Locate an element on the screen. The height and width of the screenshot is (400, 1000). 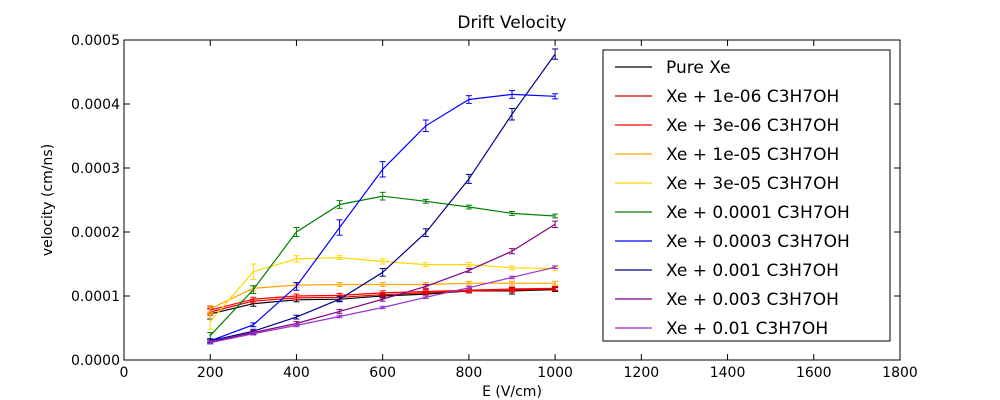
chart-title: Drift Velocity is located at coordinates (511, 23).